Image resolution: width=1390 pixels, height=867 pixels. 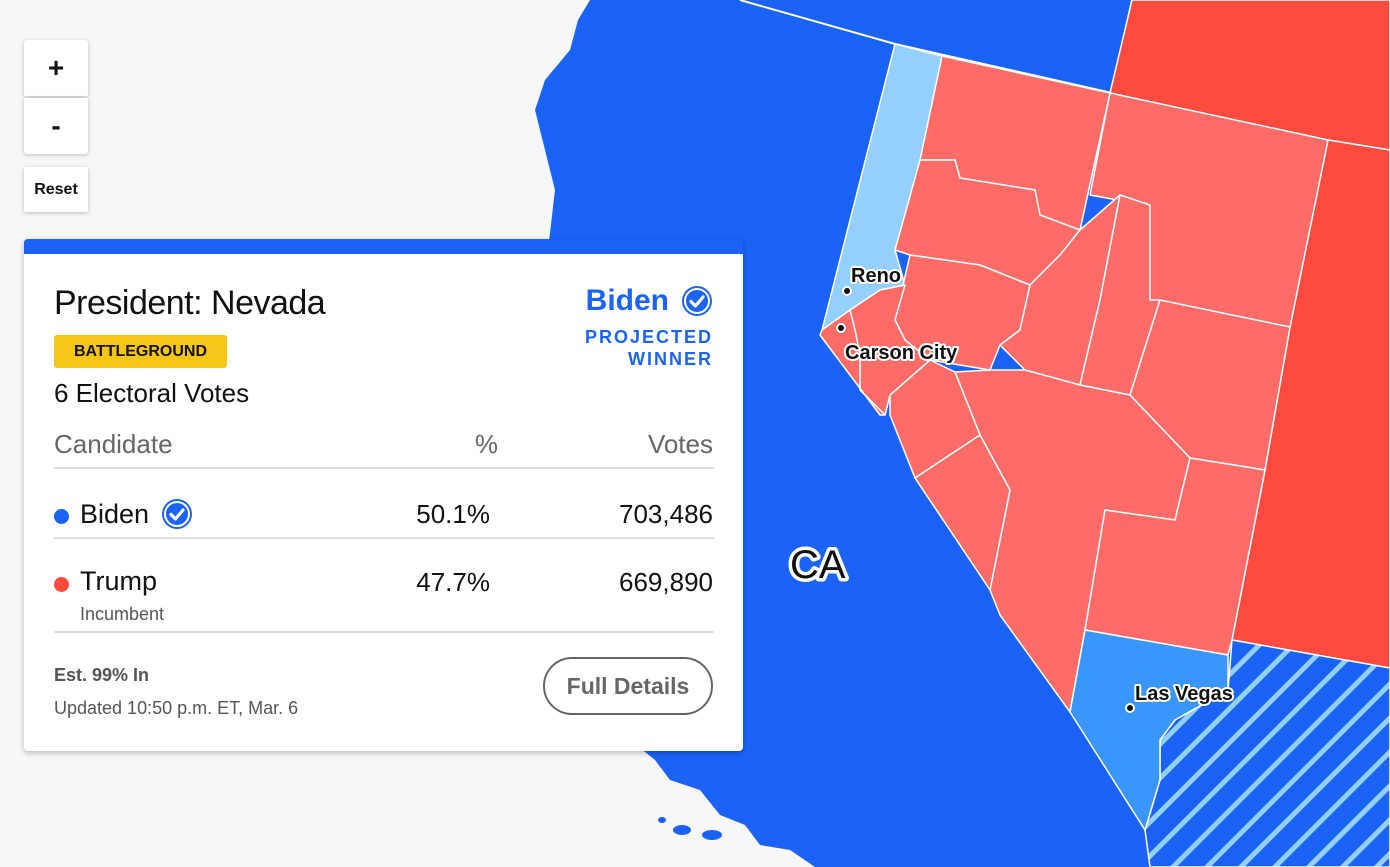 I want to click on candidate-name-biden: Biden, so click(x=136, y=514).